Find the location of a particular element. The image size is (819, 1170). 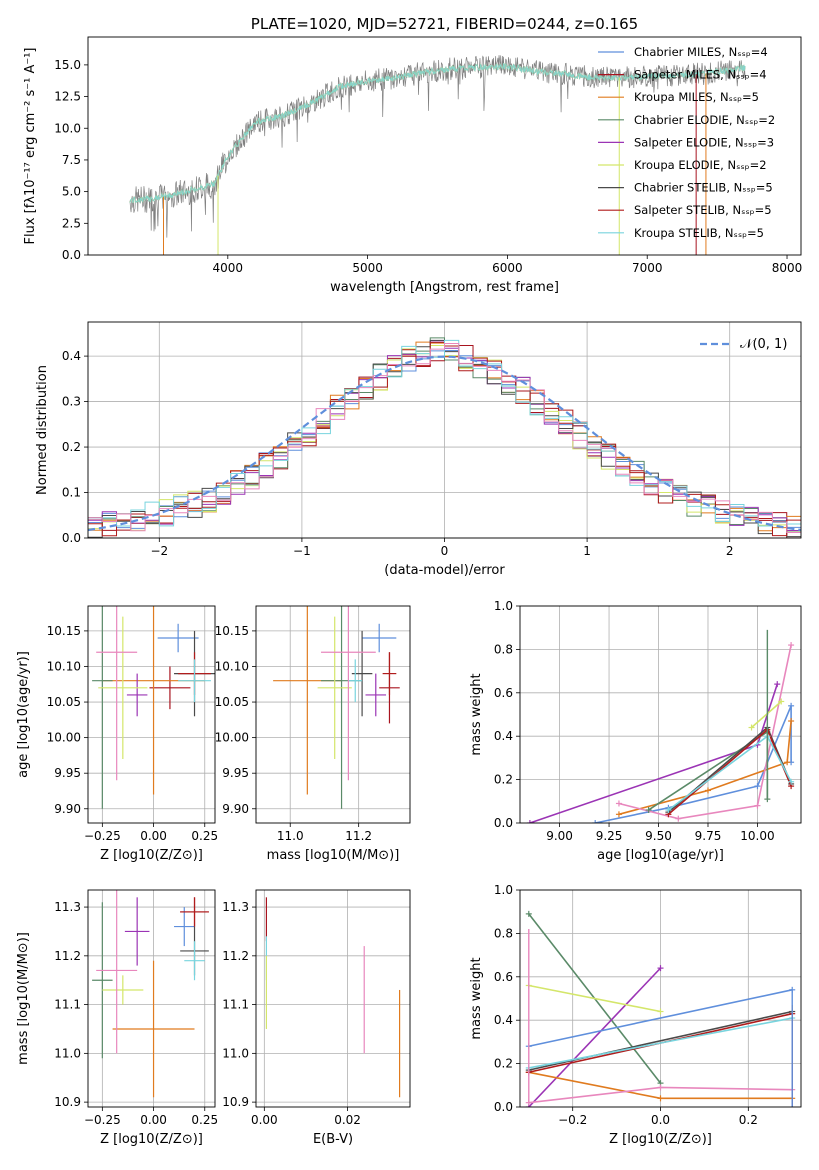

y-tick-label: 10.0 is located at coordinates (67, 128).